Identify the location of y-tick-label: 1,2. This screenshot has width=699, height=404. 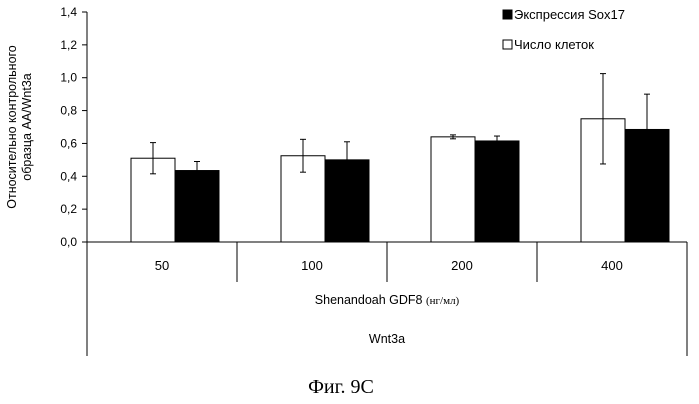
(68, 45).